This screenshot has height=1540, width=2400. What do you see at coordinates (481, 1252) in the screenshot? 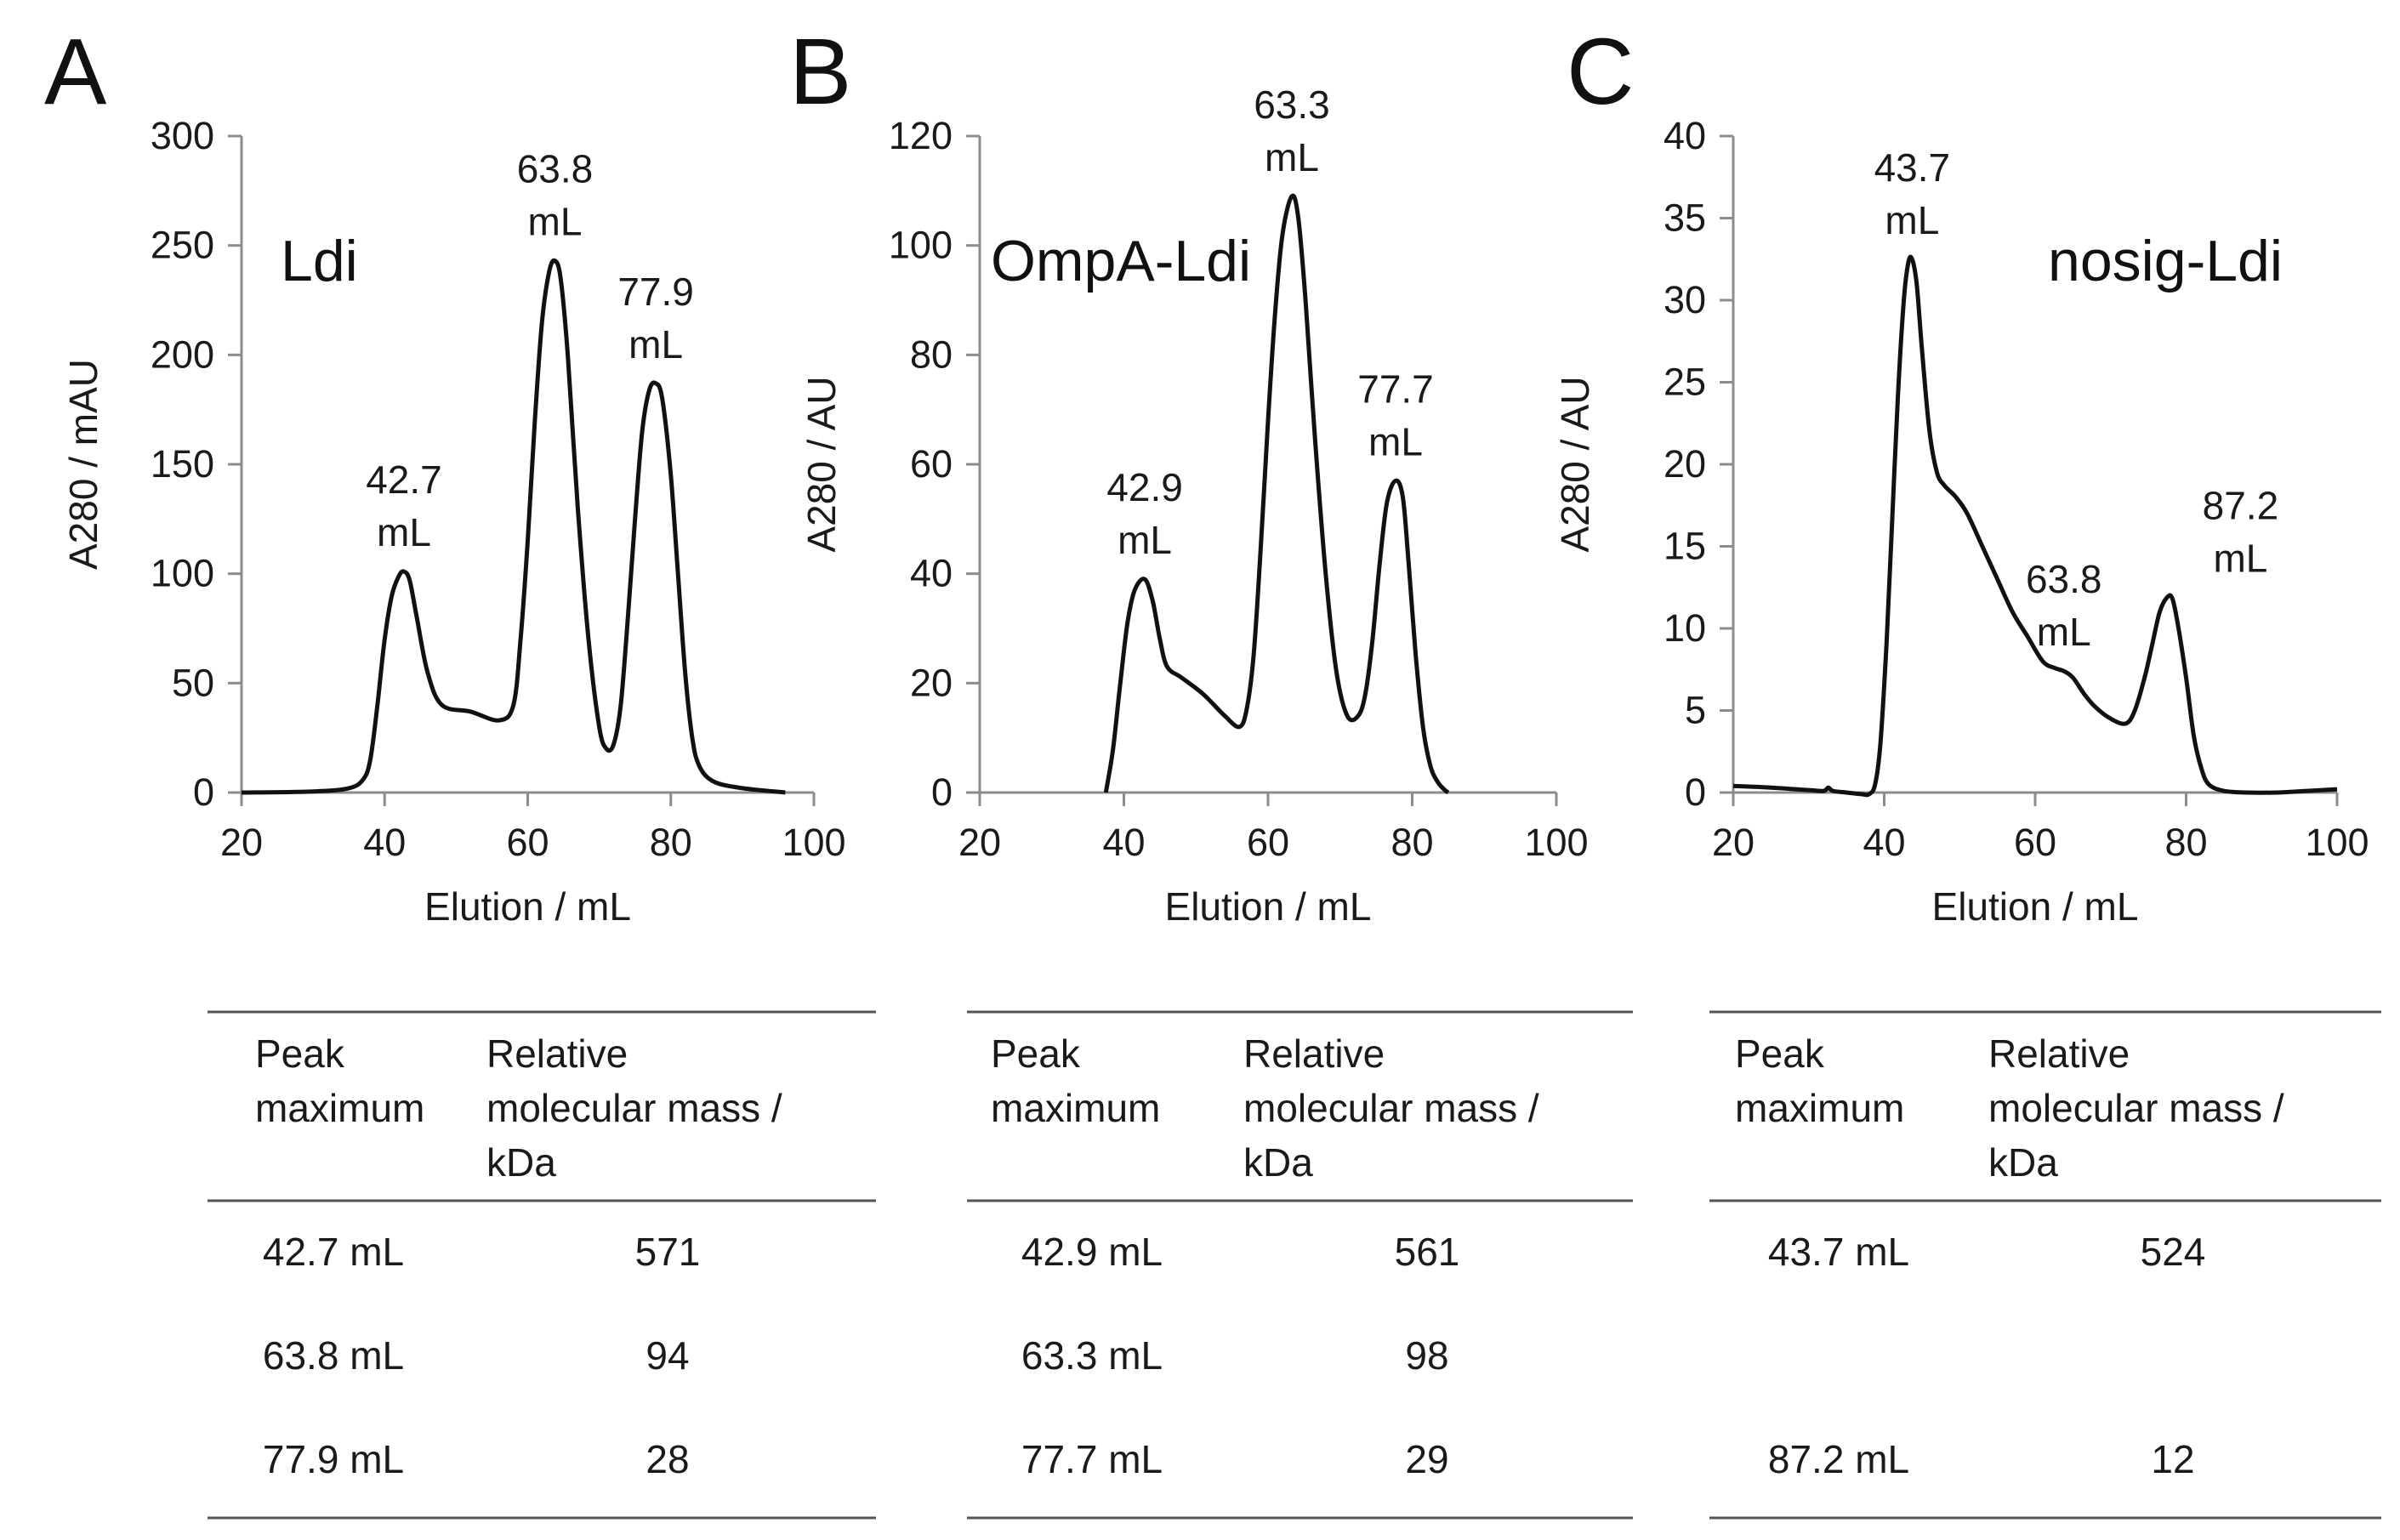
I see `table-row: 42.7 mL 571` at bounding box center [481, 1252].